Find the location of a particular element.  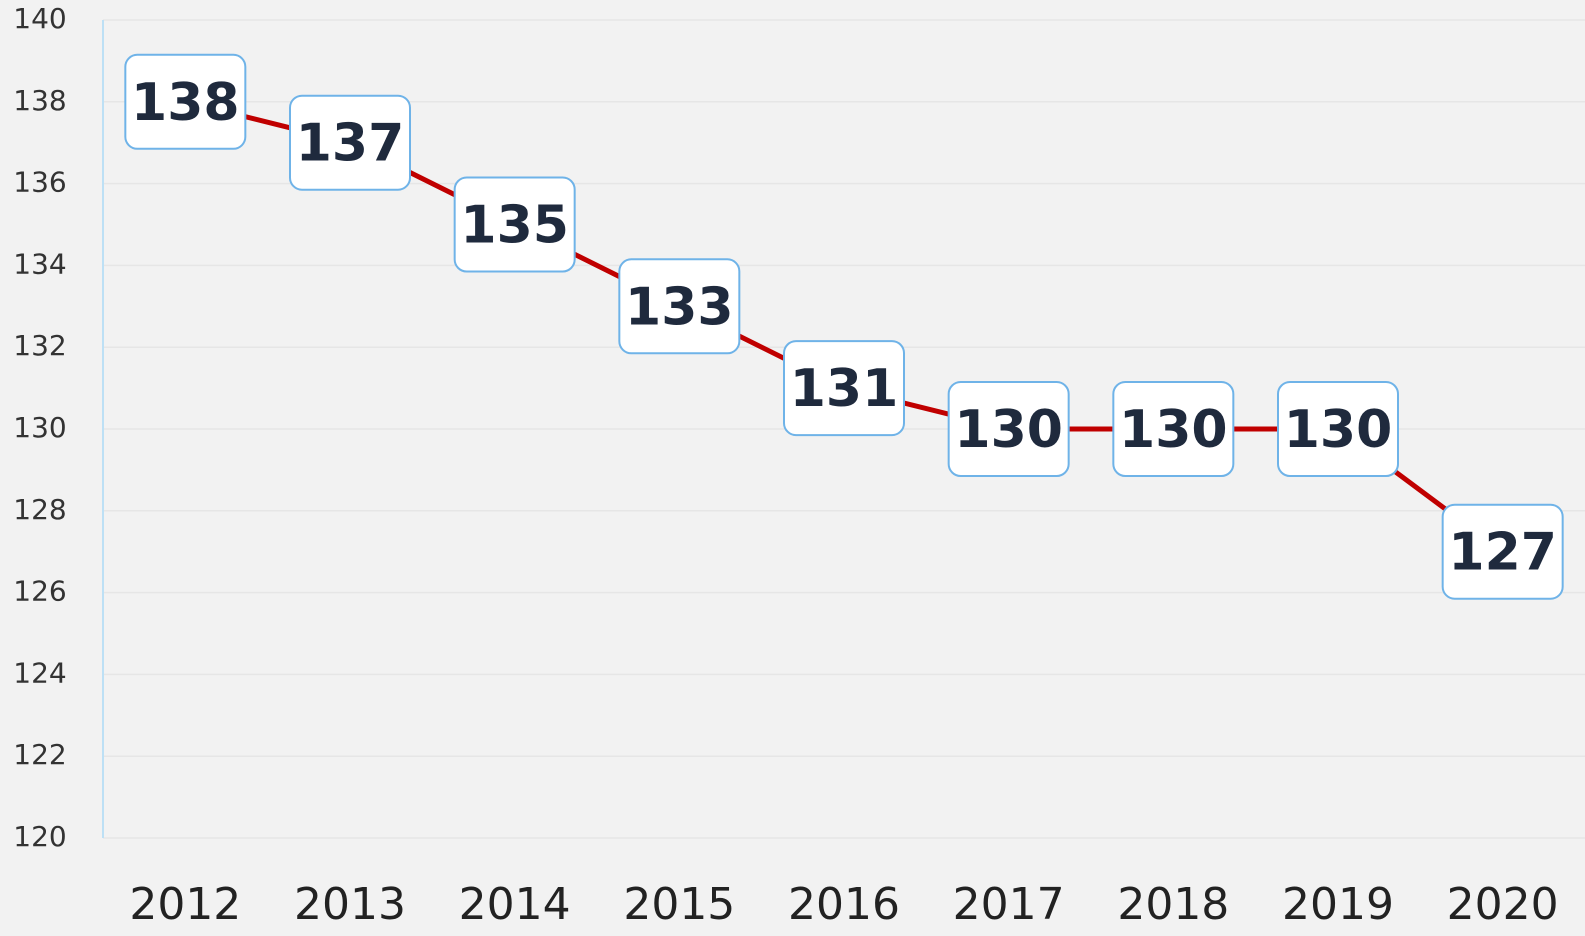

x-tick-label: 2016 is located at coordinates (844, 904).